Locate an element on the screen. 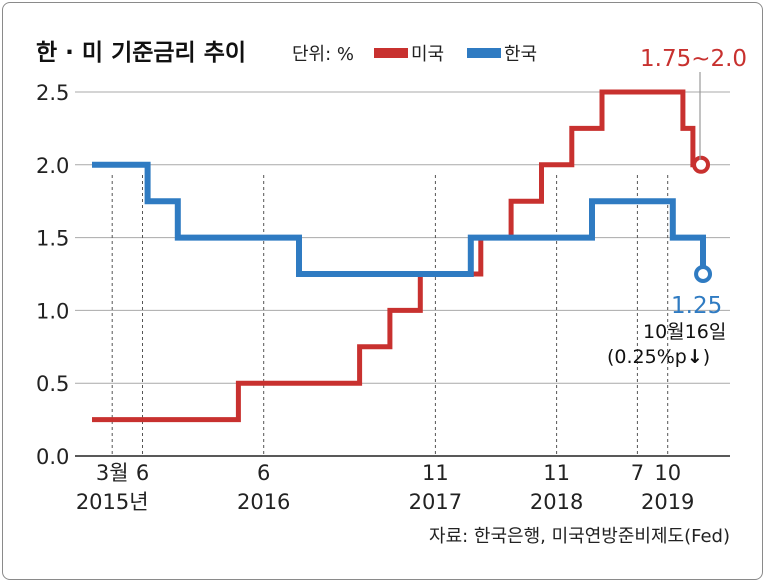 This screenshot has height=584, width=767. x-tick-year: 2017 is located at coordinates (435, 502).